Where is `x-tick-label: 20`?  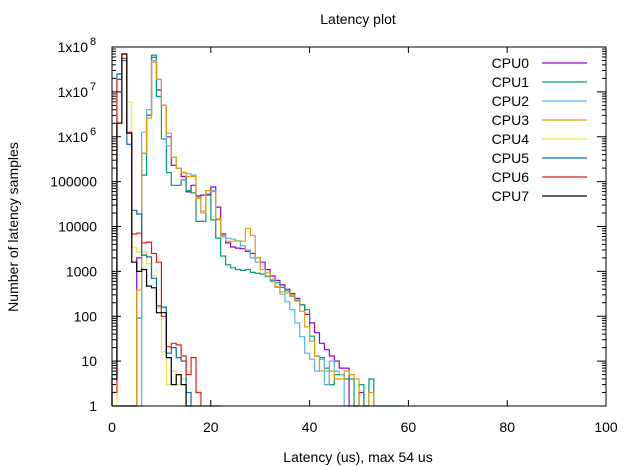 x-tick-label: 20 is located at coordinates (211, 427).